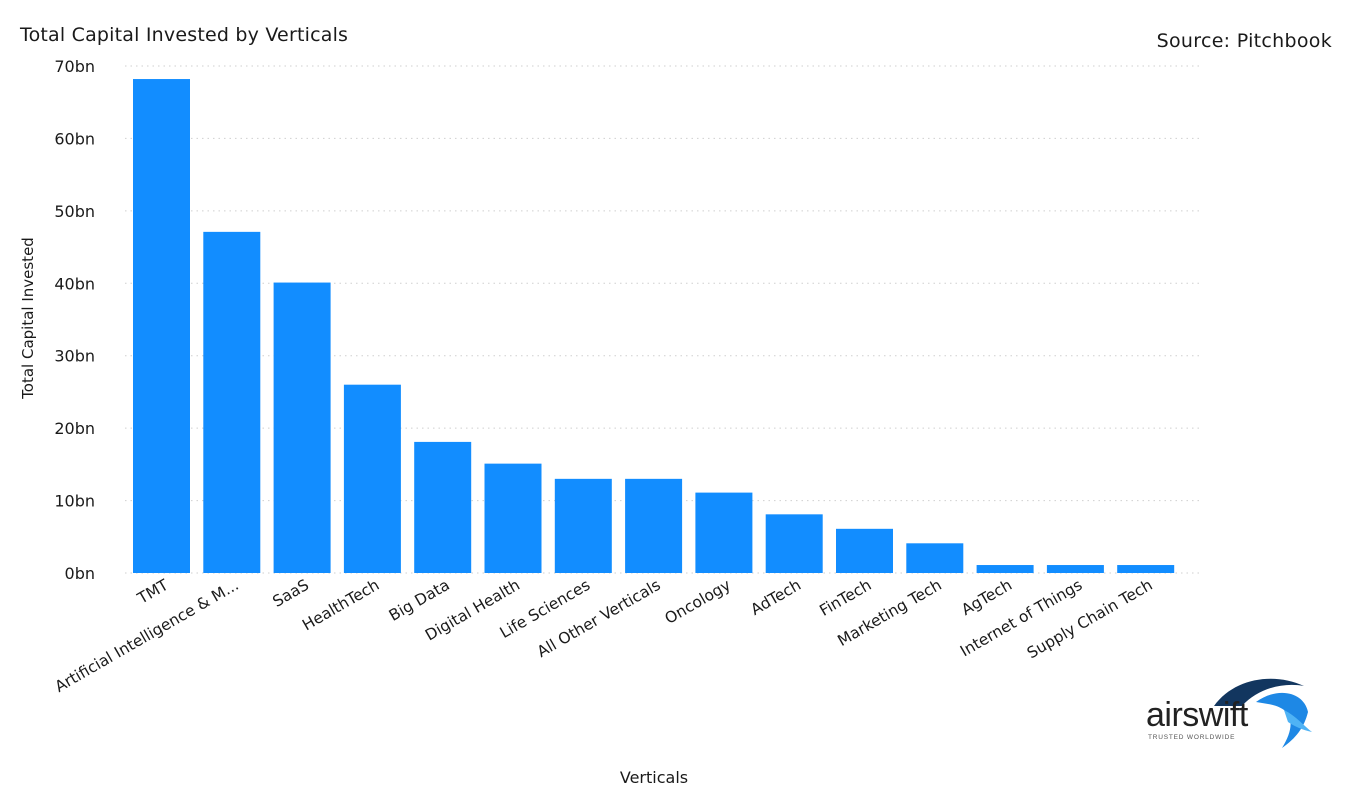  What do you see at coordinates (986, 597) in the screenshot?
I see `x-tick-label: AgTech` at bounding box center [986, 597].